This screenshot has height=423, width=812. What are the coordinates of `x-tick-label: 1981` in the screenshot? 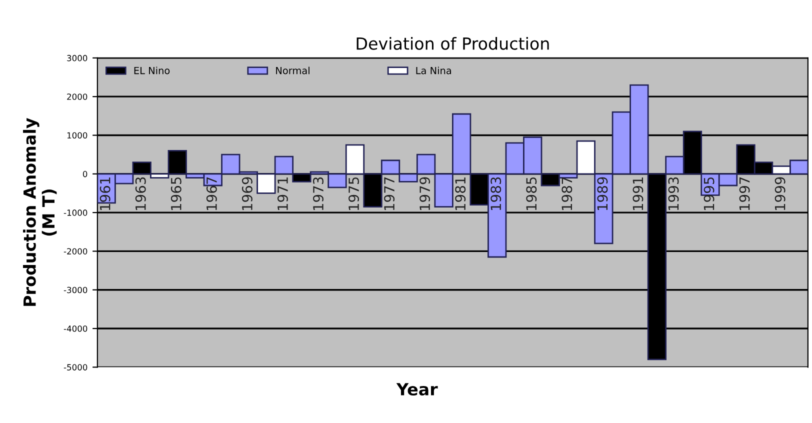 It's located at (460, 194).